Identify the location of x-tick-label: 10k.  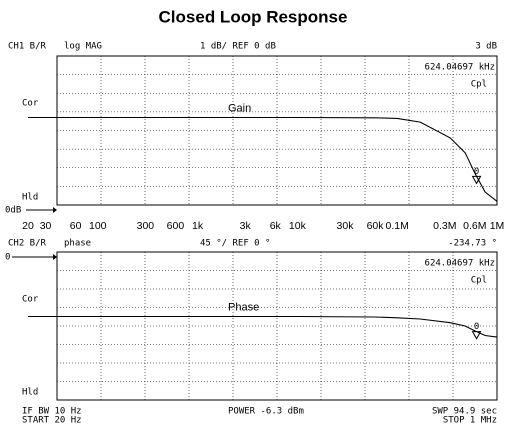
(298, 226).